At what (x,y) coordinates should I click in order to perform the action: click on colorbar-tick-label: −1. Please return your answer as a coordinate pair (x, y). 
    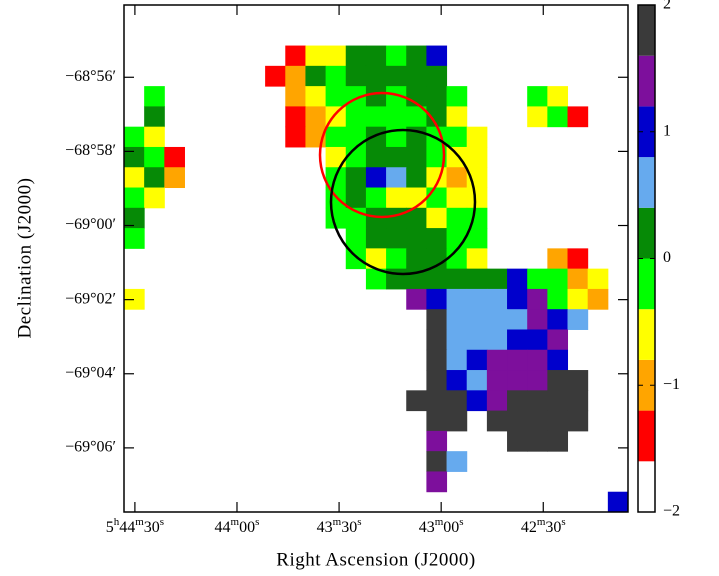
    Looking at the image, I should click on (671, 384).